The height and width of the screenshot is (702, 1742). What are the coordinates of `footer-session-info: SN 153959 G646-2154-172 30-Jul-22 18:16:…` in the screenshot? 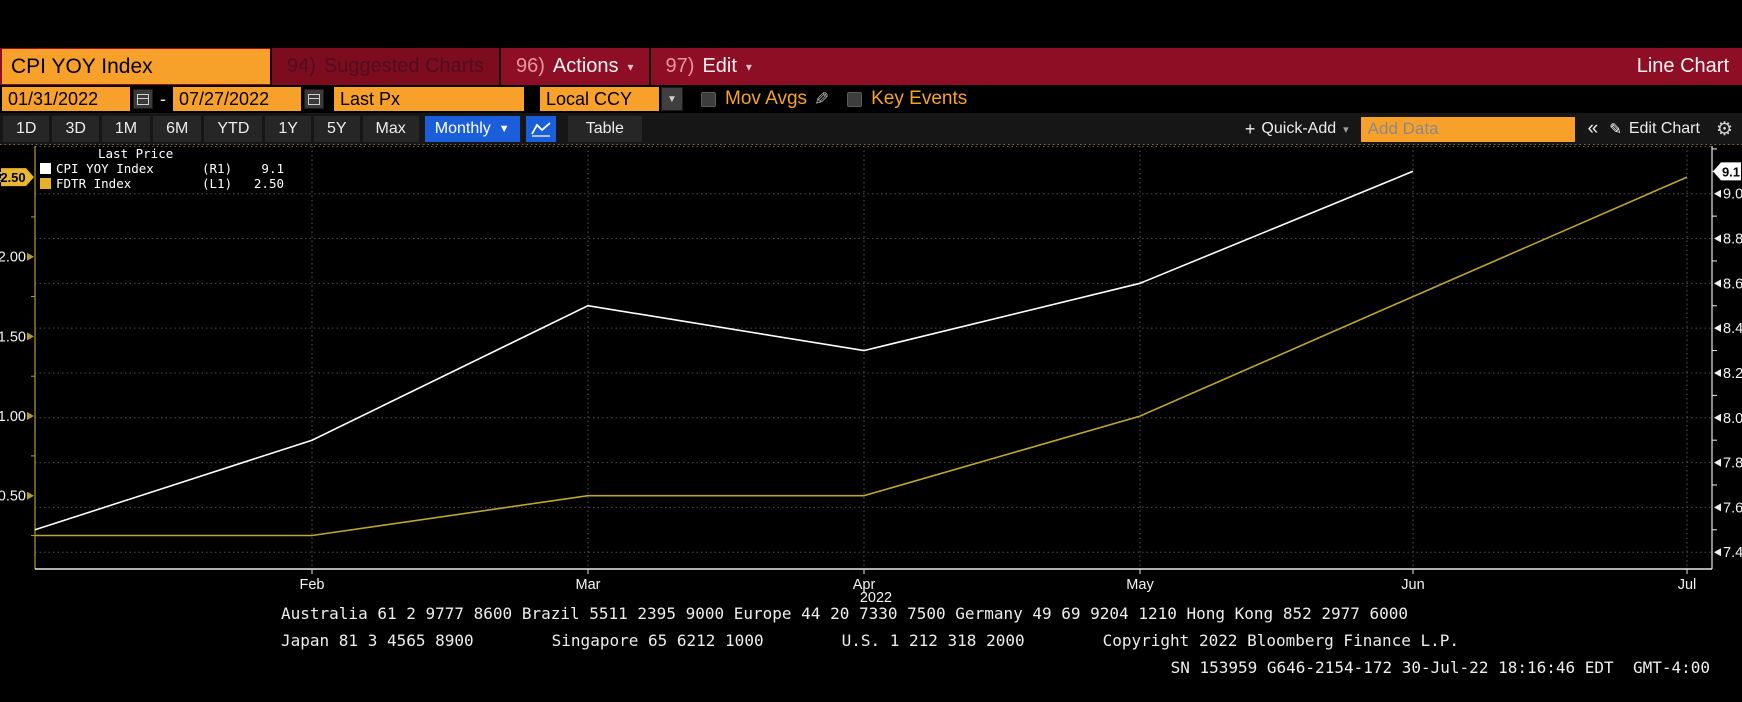 It's located at (1440, 667).